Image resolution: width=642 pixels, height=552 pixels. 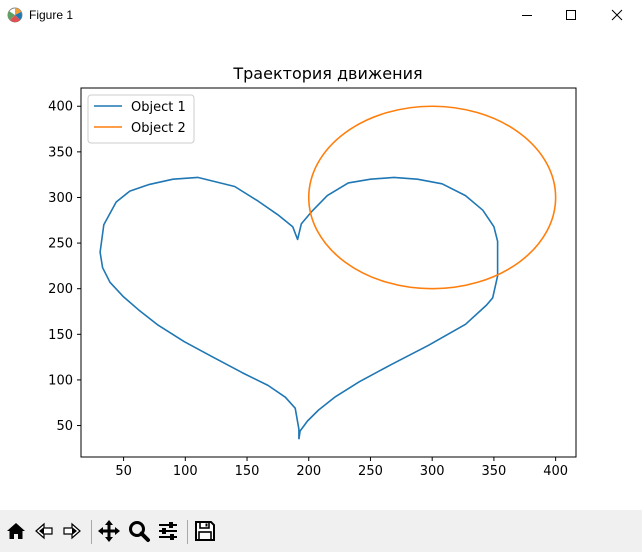 I want to click on home-button, so click(x=16, y=531).